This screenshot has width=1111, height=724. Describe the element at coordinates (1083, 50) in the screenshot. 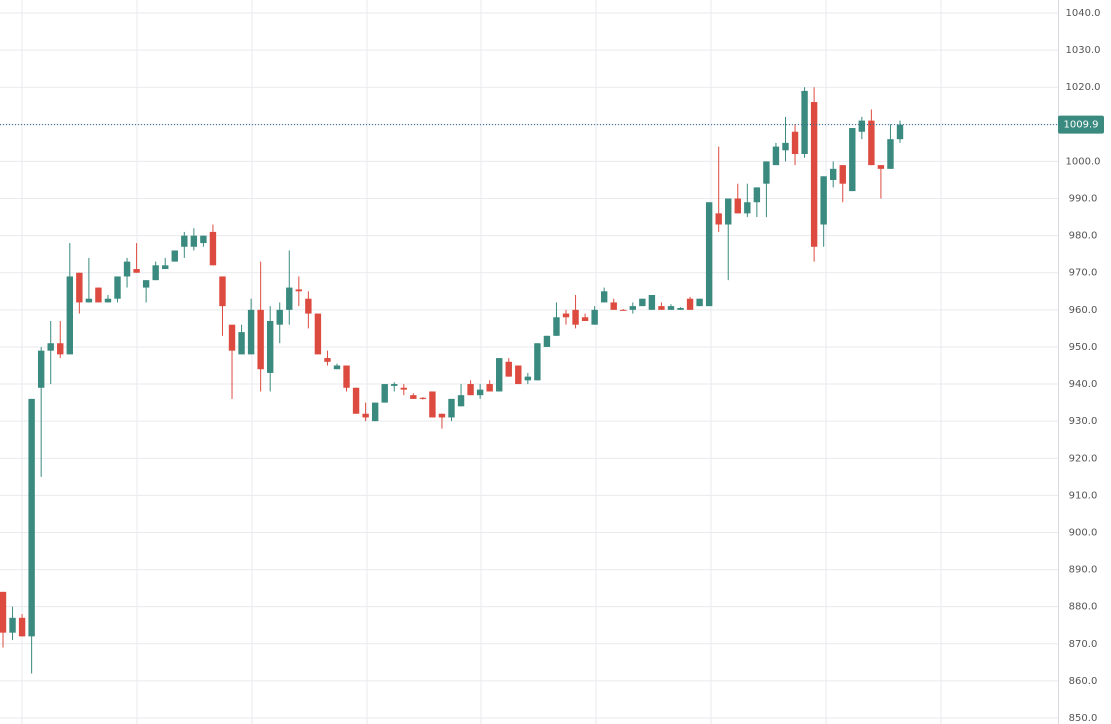

I see `y-tick-label: 1030.0` at that location.